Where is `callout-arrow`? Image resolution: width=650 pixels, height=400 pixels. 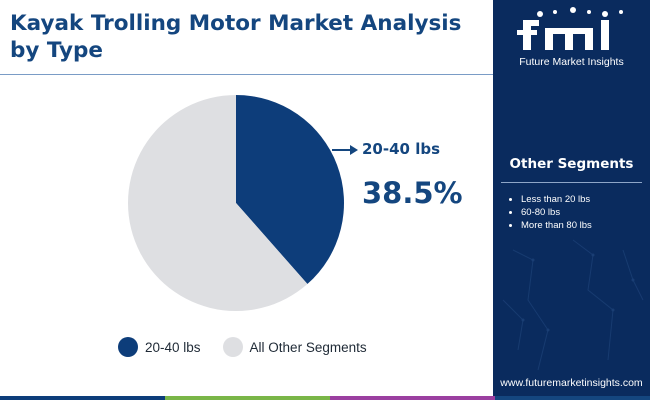 callout-arrow is located at coordinates (345, 150).